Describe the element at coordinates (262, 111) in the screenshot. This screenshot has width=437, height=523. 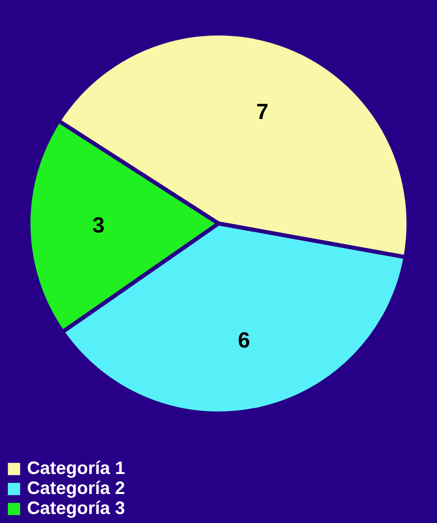
I see `data-label: 7` at that location.